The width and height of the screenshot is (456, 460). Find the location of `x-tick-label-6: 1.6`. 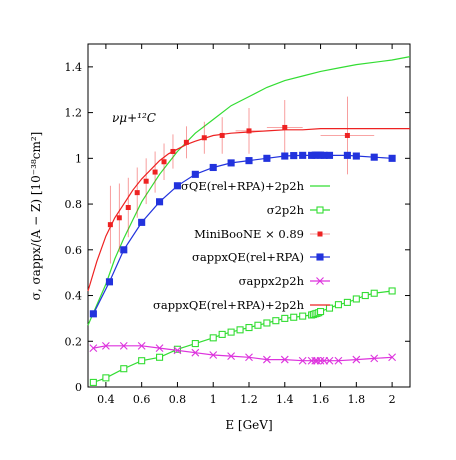

x-tick-label-6: 1.6 is located at coordinates (321, 399).